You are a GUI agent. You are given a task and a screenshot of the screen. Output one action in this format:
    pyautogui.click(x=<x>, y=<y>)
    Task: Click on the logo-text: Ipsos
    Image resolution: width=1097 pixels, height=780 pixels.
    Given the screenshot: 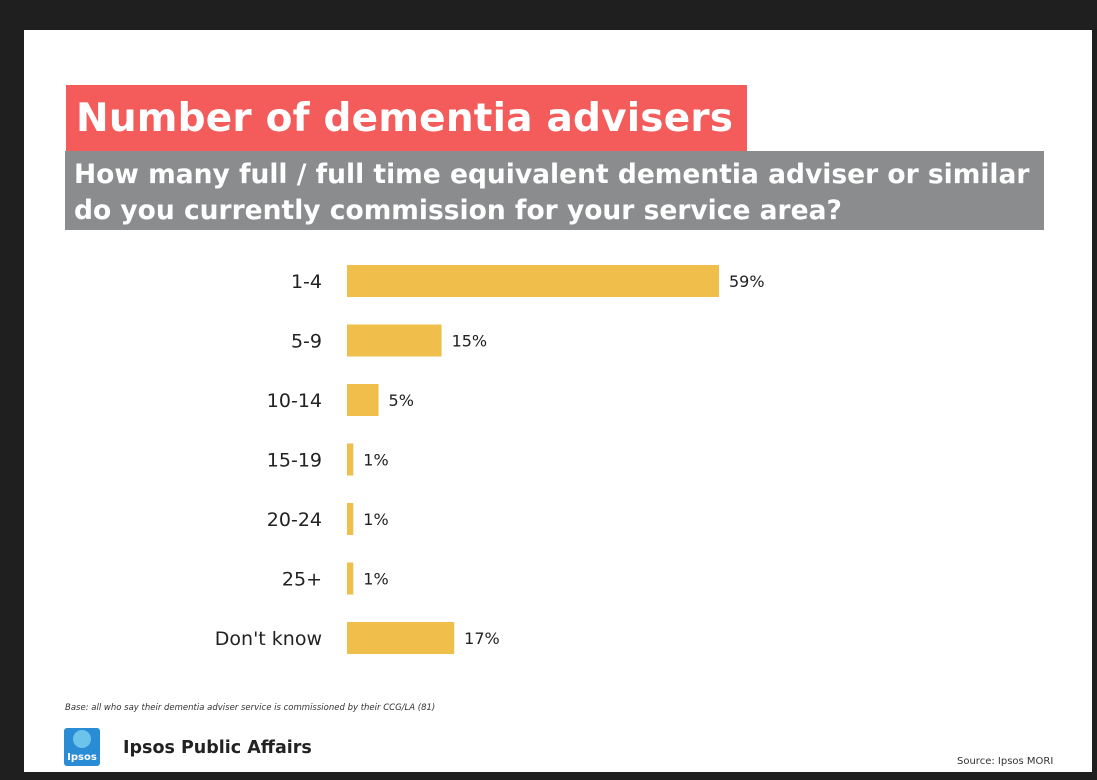 What is the action you would take?
    pyautogui.click(x=82, y=757)
    